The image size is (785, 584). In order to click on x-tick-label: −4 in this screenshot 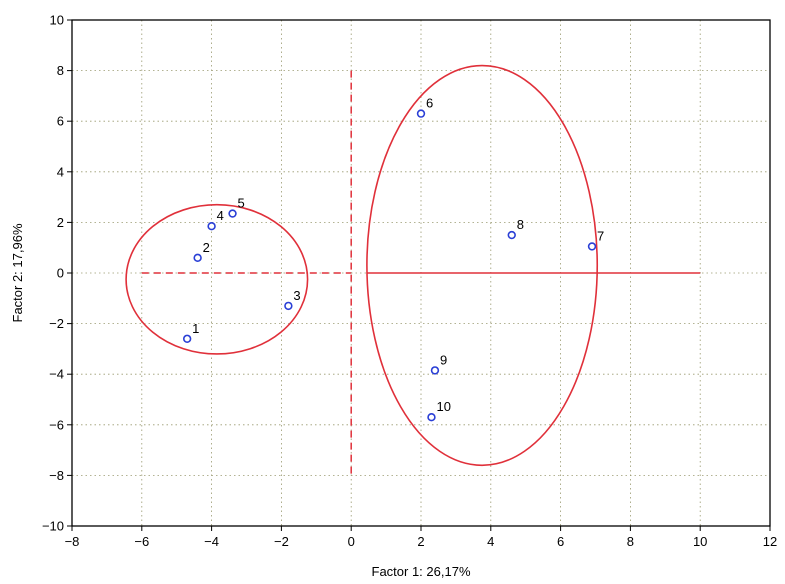, I will do `click(211, 541)`.